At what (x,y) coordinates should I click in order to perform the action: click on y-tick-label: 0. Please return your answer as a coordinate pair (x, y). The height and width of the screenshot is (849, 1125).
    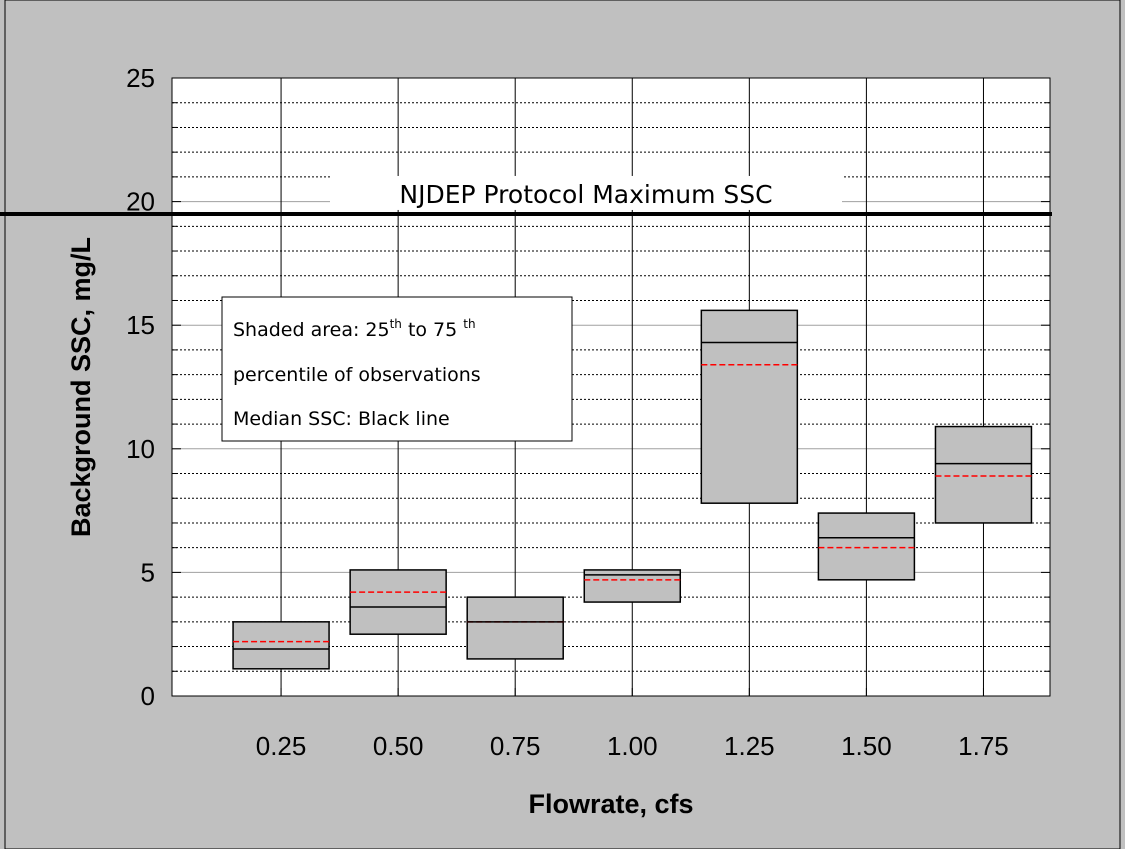
    Looking at the image, I should click on (148, 696).